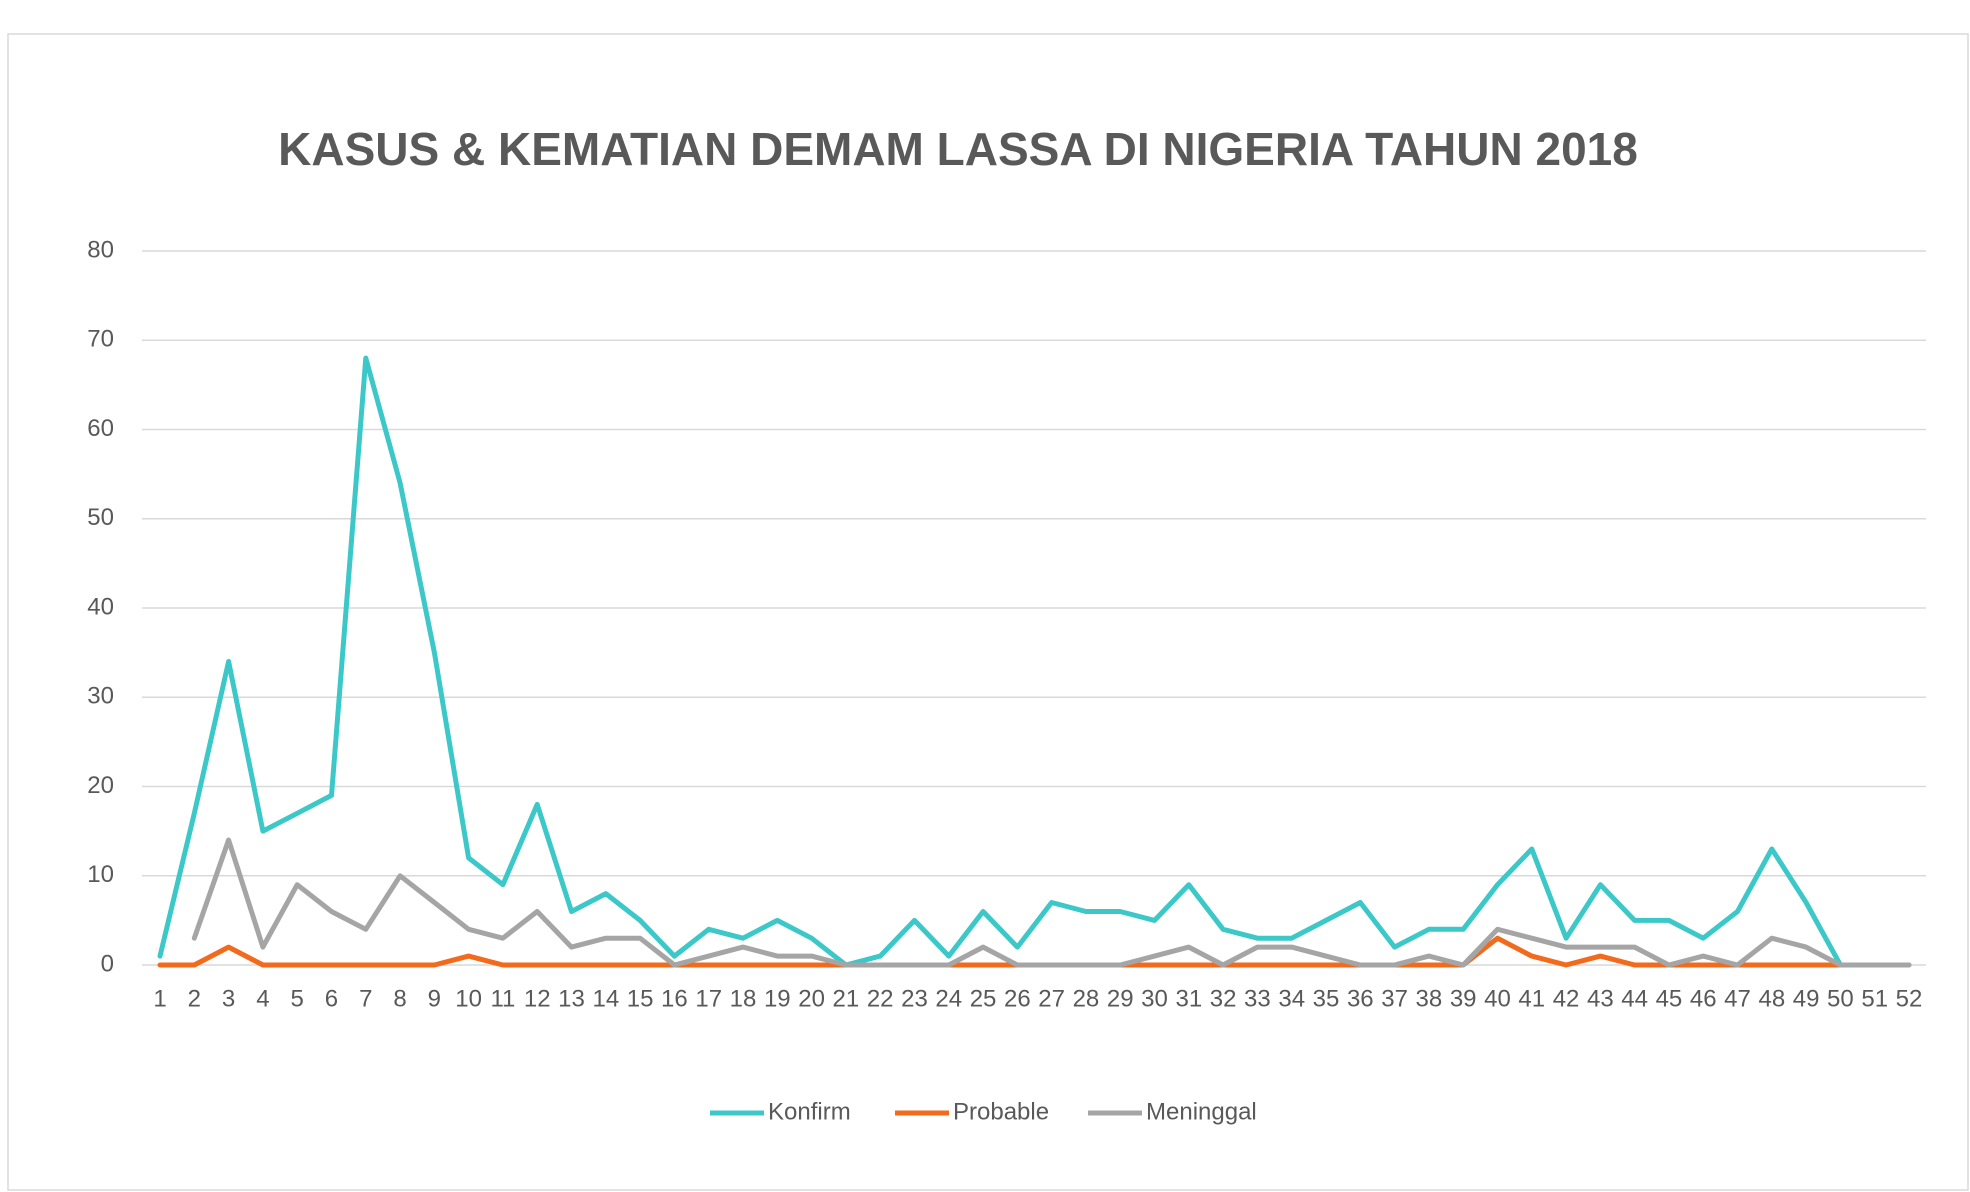 The width and height of the screenshot is (1970, 1192). Describe the element at coordinates (811, 998) in the screenshot. I see `x-tick-label: 20` at that location.